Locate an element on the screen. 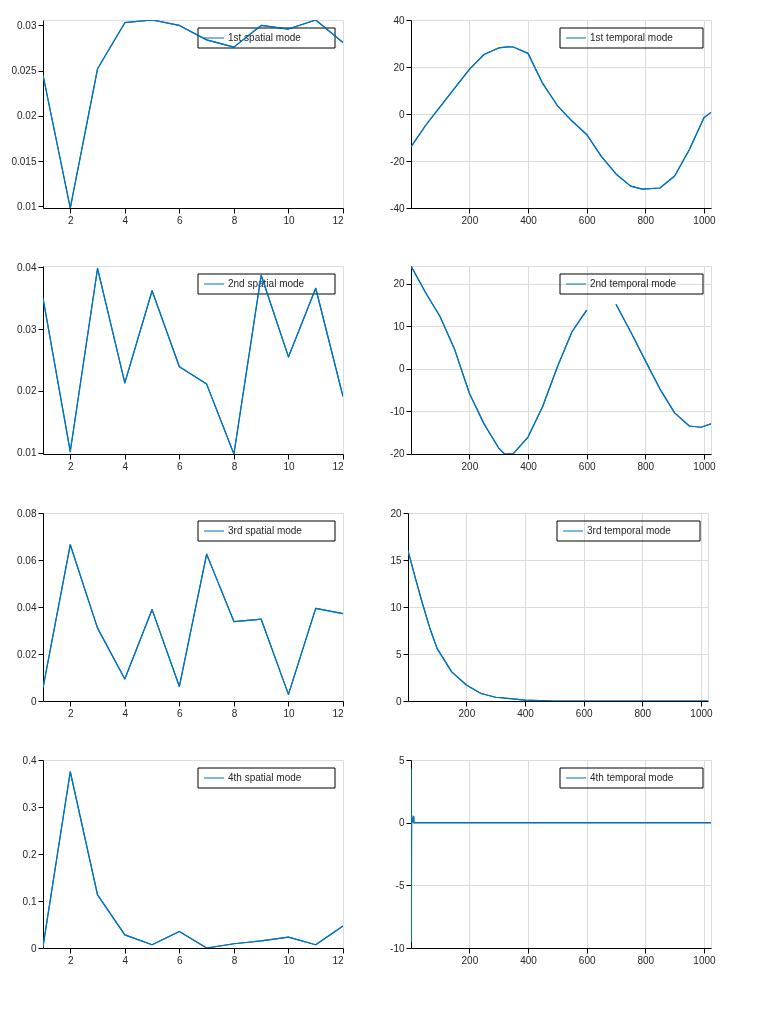 The image size is (779, 1012). y-tick-label: -5 is located at coordinates (400, 885).